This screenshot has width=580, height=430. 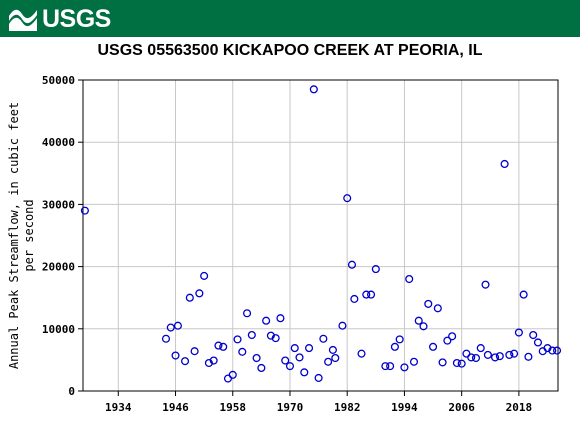 I want to click on x-axis: 1934 1946 1958 1970 1982 1994 2006 2018, so click(x=318, y=402).